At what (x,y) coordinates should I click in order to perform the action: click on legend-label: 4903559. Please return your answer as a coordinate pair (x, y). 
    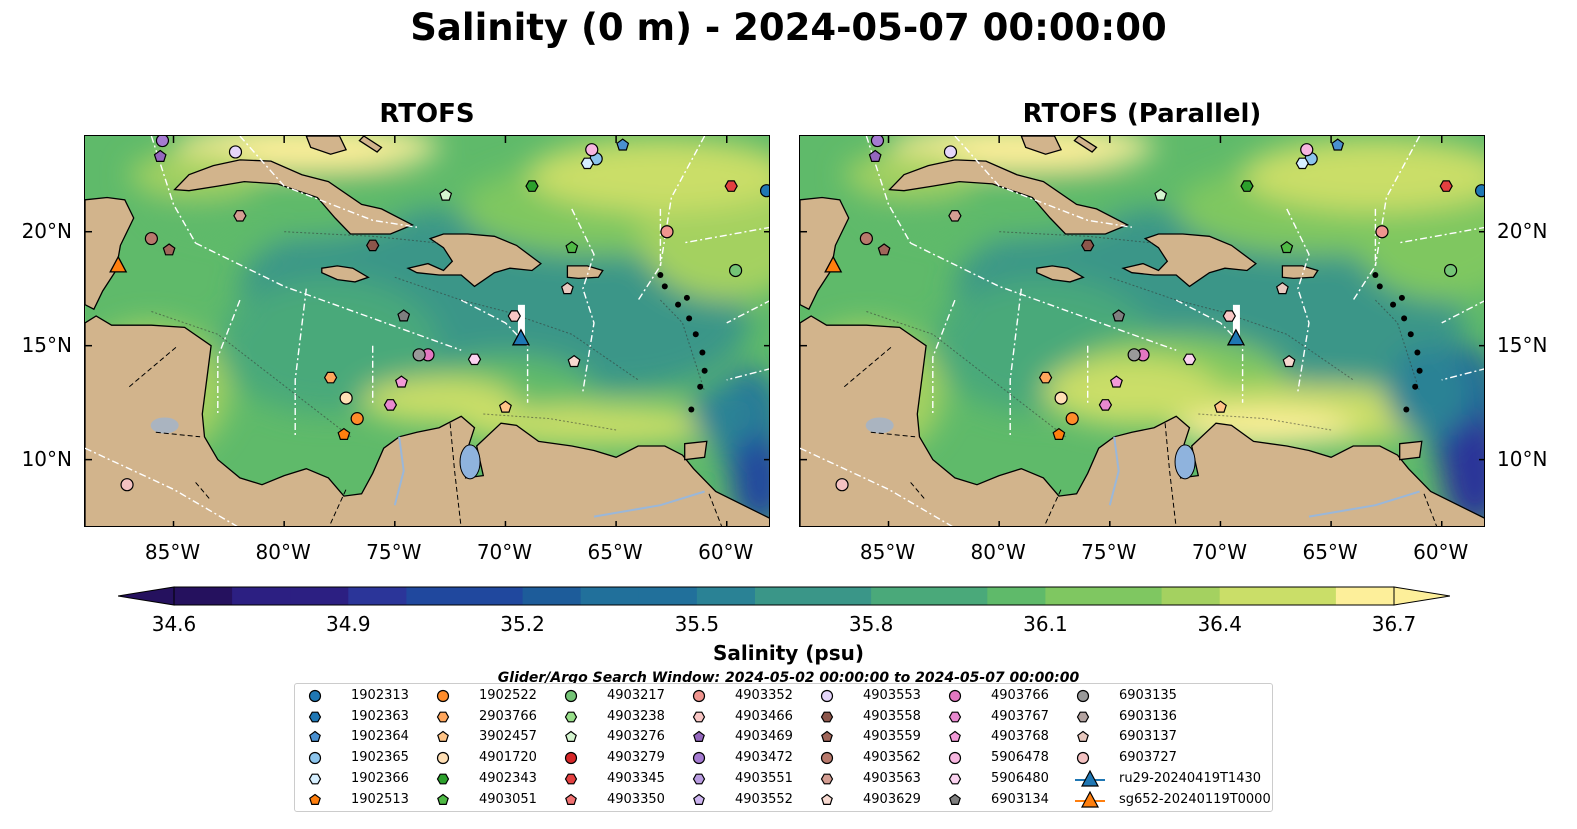
    Looking at the image, I should click on (892, 737).